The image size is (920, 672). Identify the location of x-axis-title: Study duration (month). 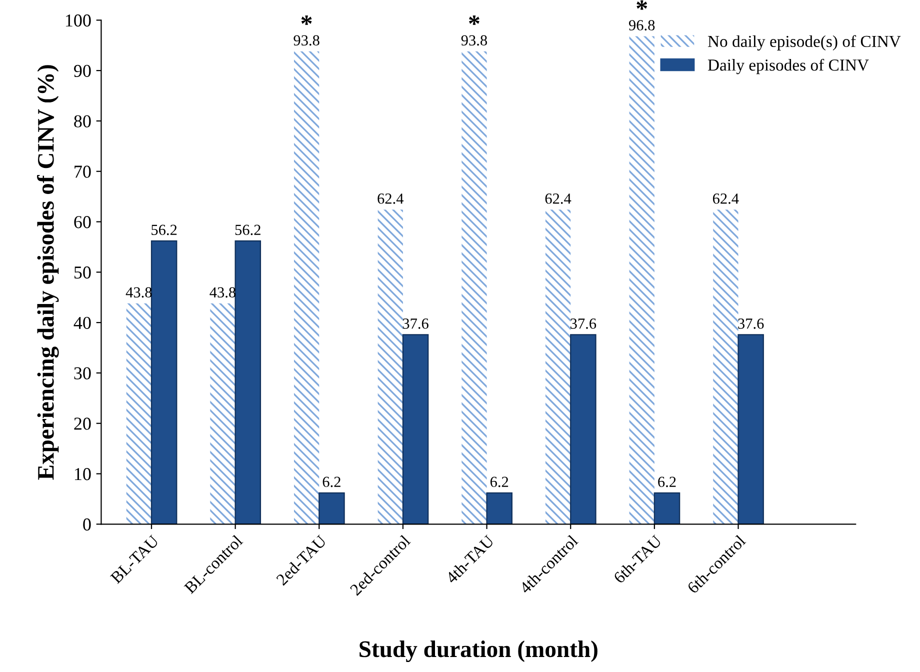
(479, 651).